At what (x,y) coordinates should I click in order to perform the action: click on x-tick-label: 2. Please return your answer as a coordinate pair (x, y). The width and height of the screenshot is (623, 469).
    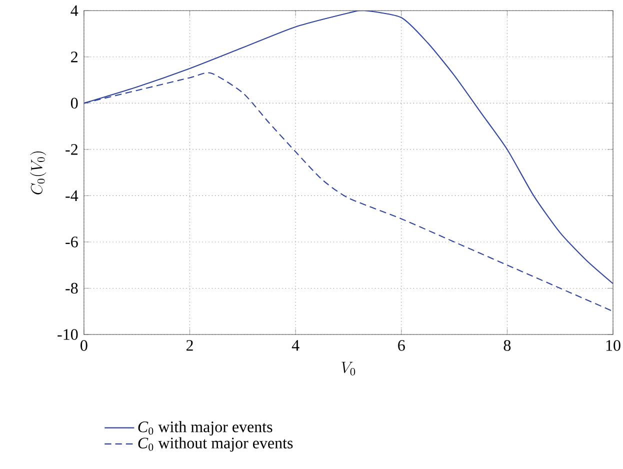
    Looking at the image, I should click on (189, 345).